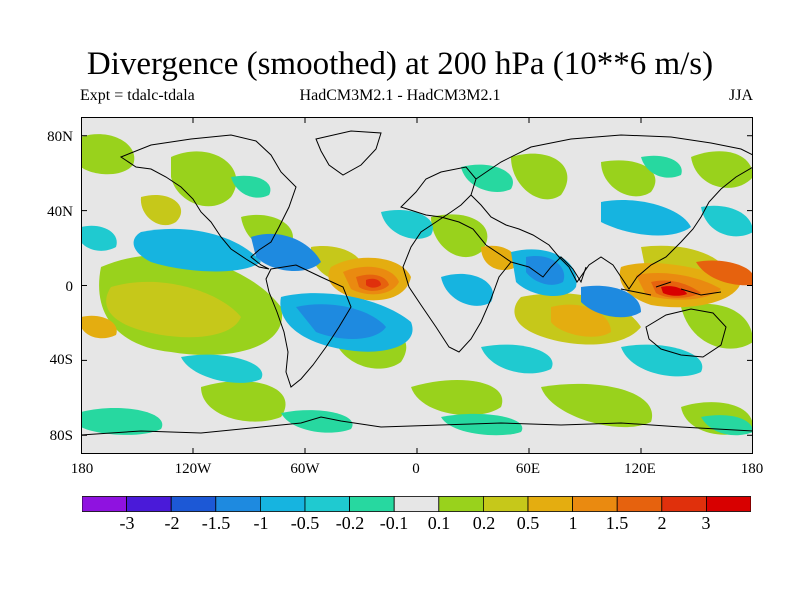 The width and height of the screenshot is (800, 600). What do you see at coordinates (193, 469) in the screenshot?
I see `lon-label-120w: 120W` at bounding box center [193, 469].